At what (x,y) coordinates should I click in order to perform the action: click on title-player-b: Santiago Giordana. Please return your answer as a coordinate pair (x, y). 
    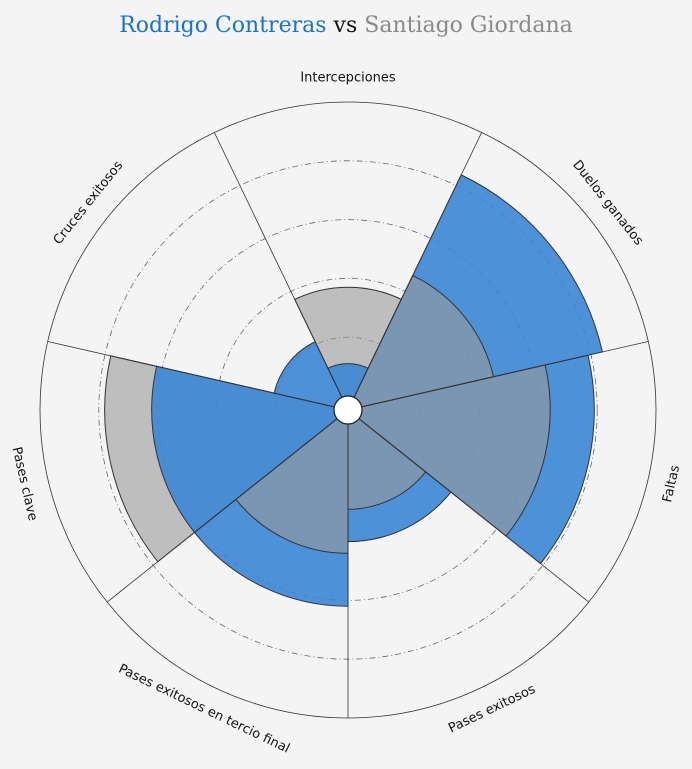
    Looking at the image, I should click on (468, 25).